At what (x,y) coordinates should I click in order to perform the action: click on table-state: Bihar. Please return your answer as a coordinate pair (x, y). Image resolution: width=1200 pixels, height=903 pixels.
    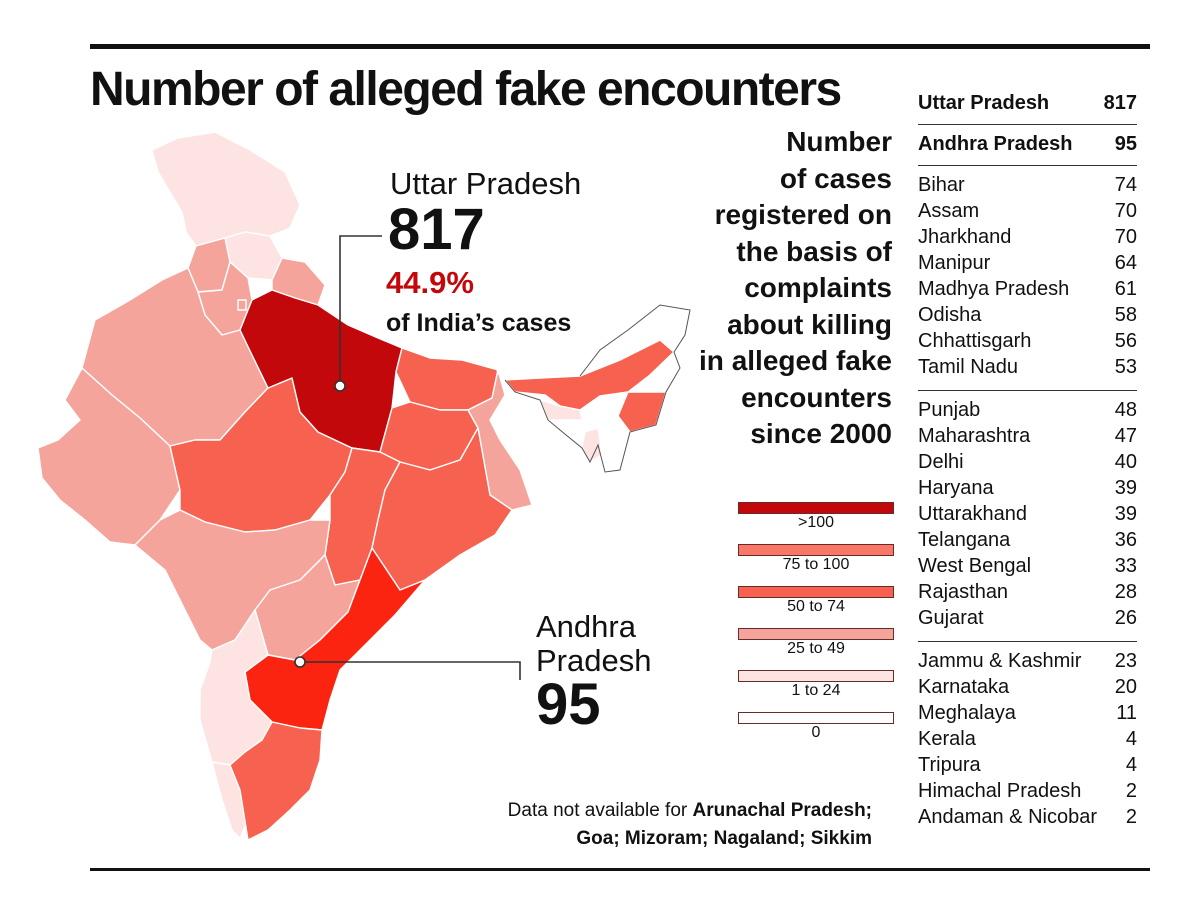
    Looking at the image, I should click on (941, 185).